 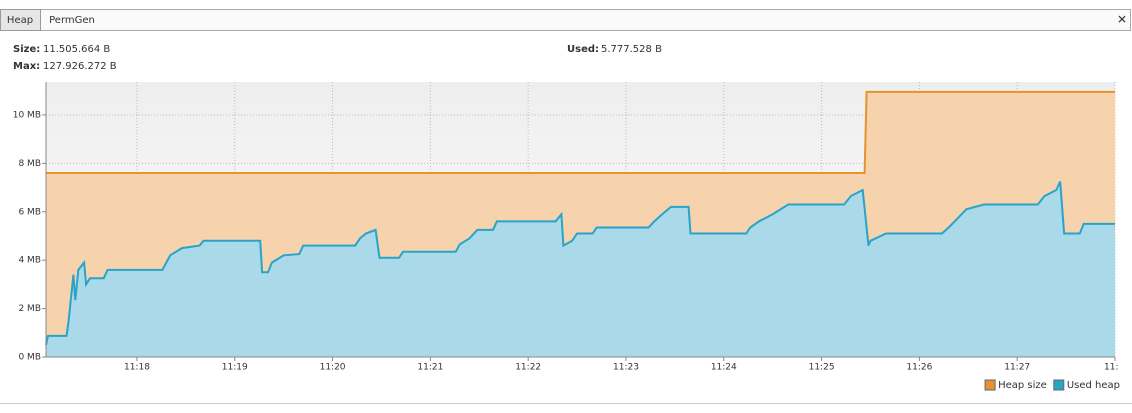 I want to click on tab: Heap, so click(x=20, y=20).